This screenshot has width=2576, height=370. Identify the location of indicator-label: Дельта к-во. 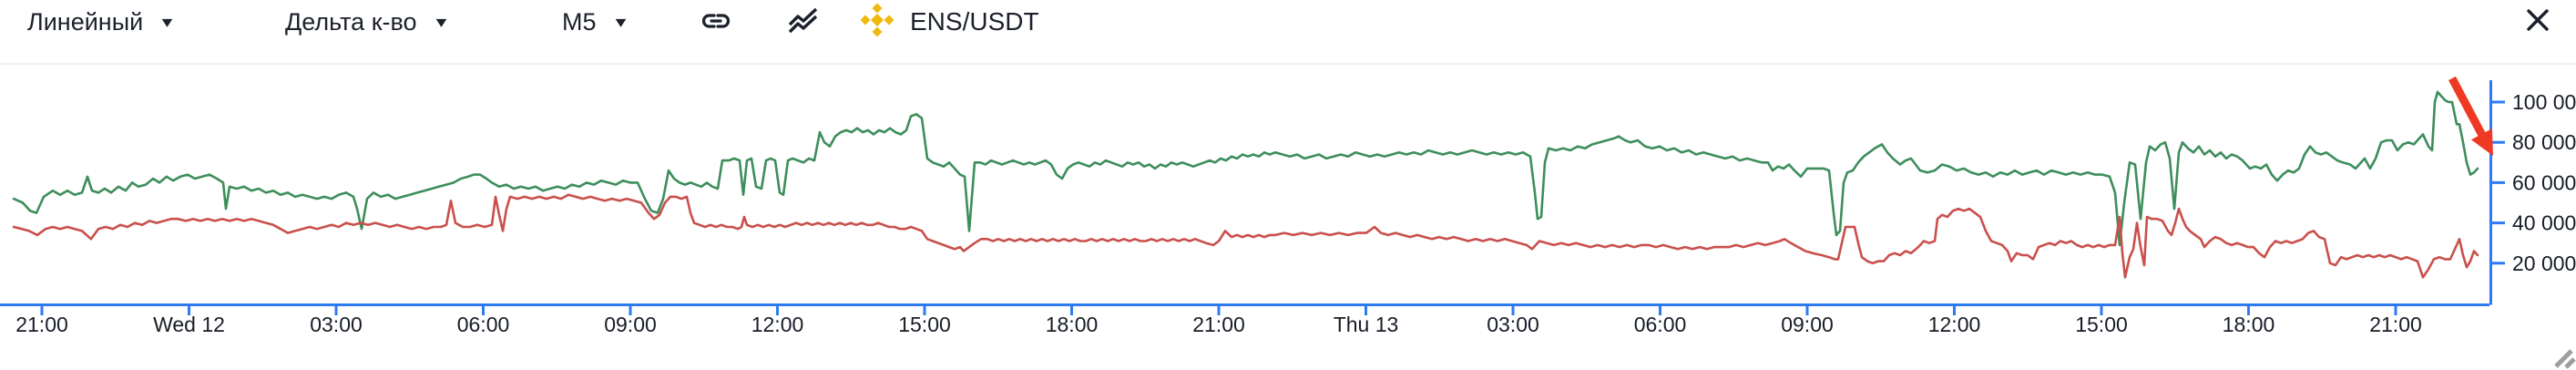
(351, 21).